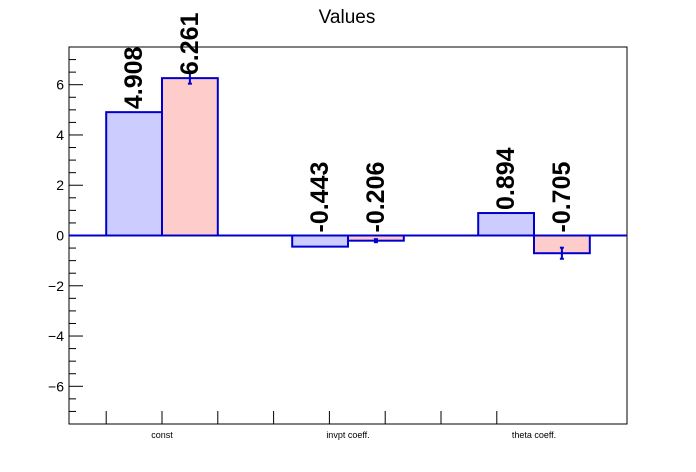 The image size is (696, 472). I want to click on y-tick-label: 2, so click(60, 185).